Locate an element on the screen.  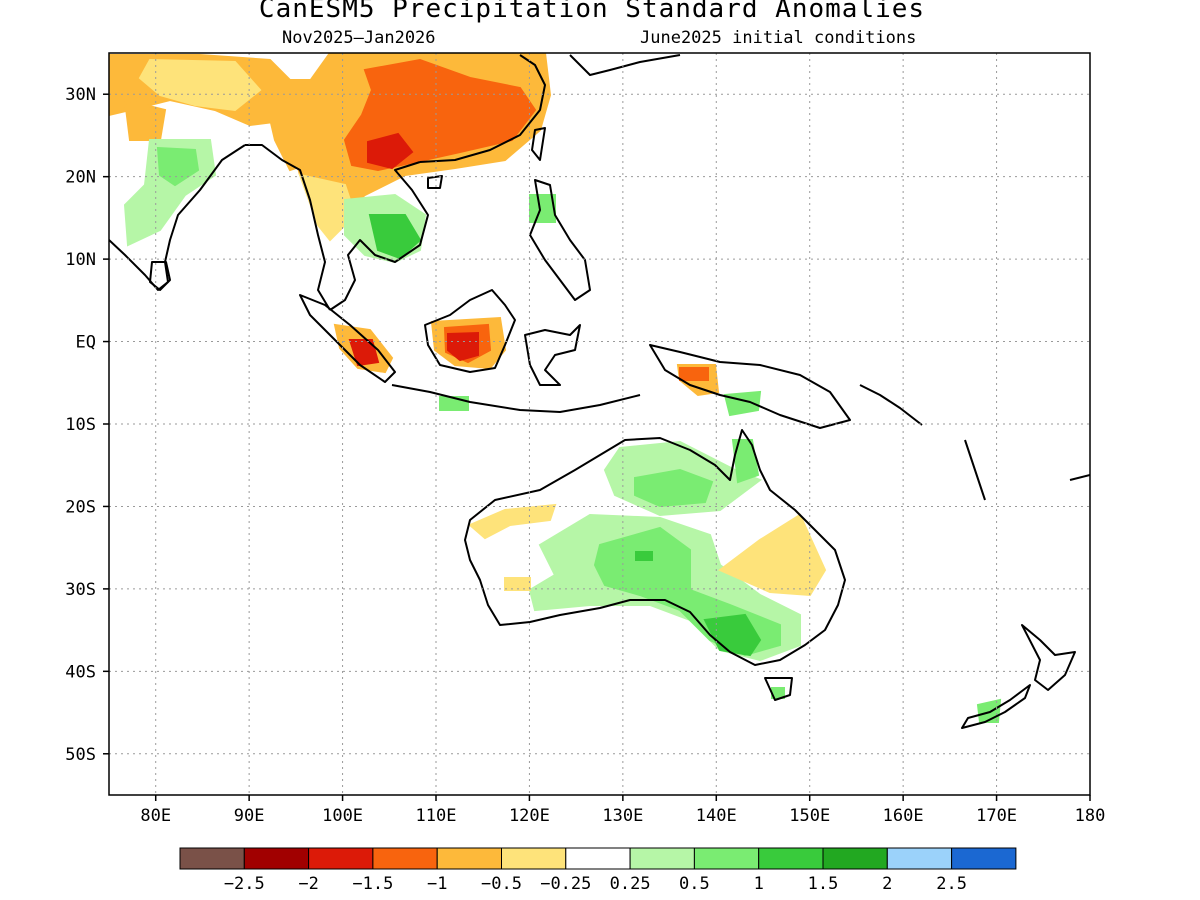
colorbar-label: 1 is located at coordinates (759, 884).